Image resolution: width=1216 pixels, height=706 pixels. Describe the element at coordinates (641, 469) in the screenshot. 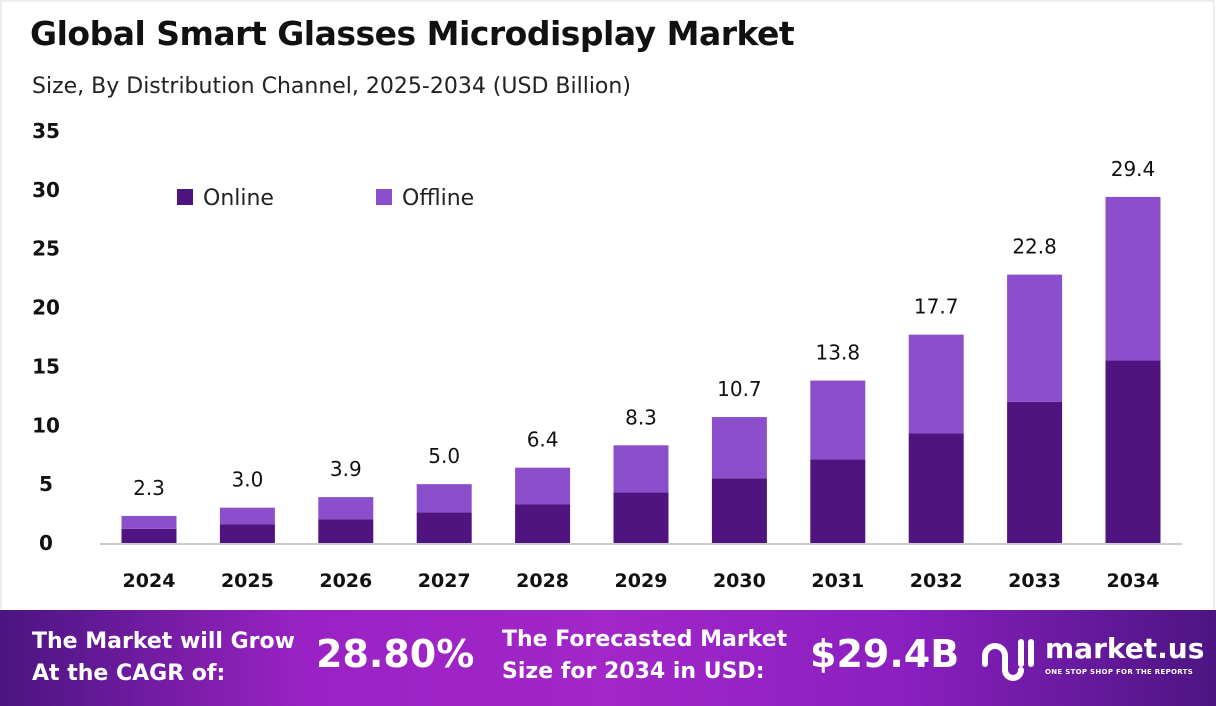

I see `bar-offline-2029` at that location.